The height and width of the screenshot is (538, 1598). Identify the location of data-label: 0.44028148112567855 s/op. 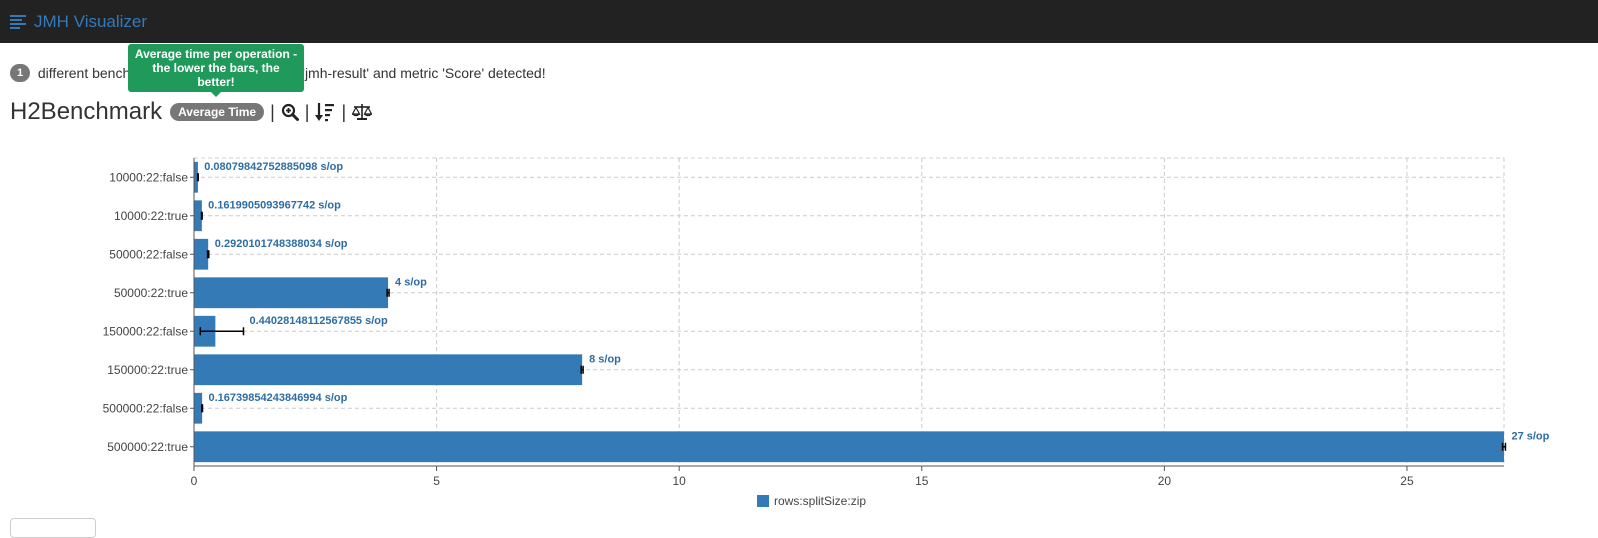
(318, 321).